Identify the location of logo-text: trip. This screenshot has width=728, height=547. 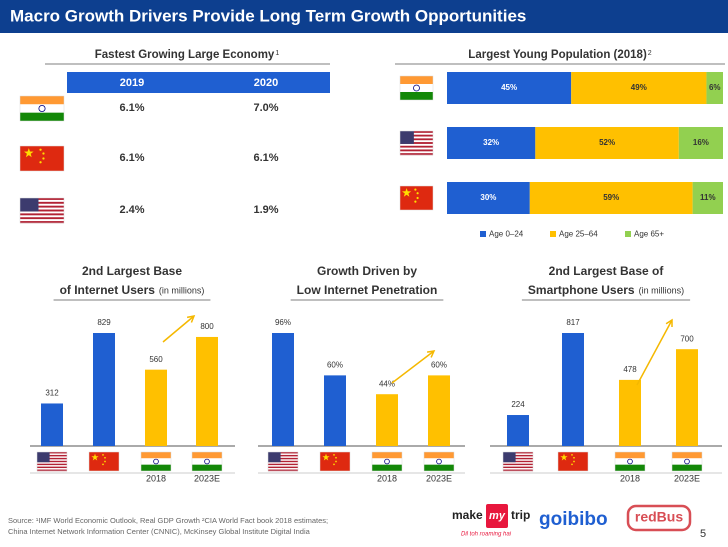
(520, 515).